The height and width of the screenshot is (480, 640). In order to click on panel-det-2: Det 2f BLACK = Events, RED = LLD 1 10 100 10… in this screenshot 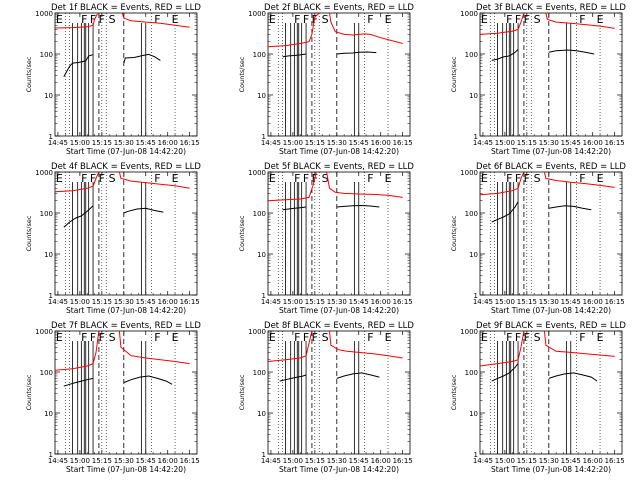, I will do `click(326, 79)`.